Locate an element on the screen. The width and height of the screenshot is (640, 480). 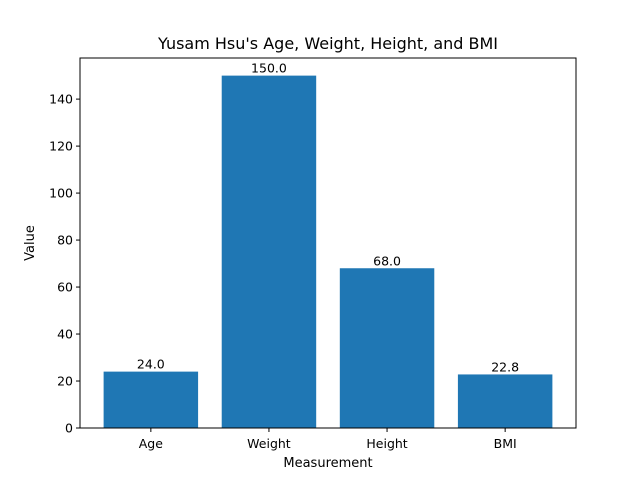
y-tick-label-60: 60 is located at coordinates (65, 287).